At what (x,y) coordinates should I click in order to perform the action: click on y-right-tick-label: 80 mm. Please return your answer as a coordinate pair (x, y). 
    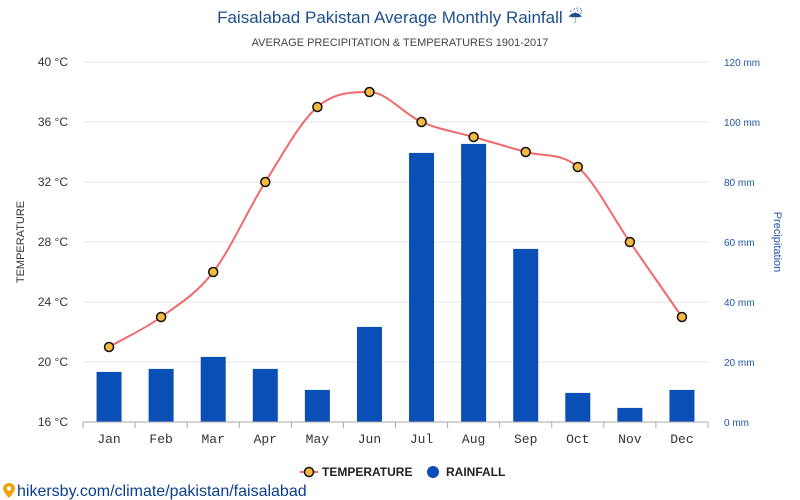
    Looking at the image, I should click on (739, 183).